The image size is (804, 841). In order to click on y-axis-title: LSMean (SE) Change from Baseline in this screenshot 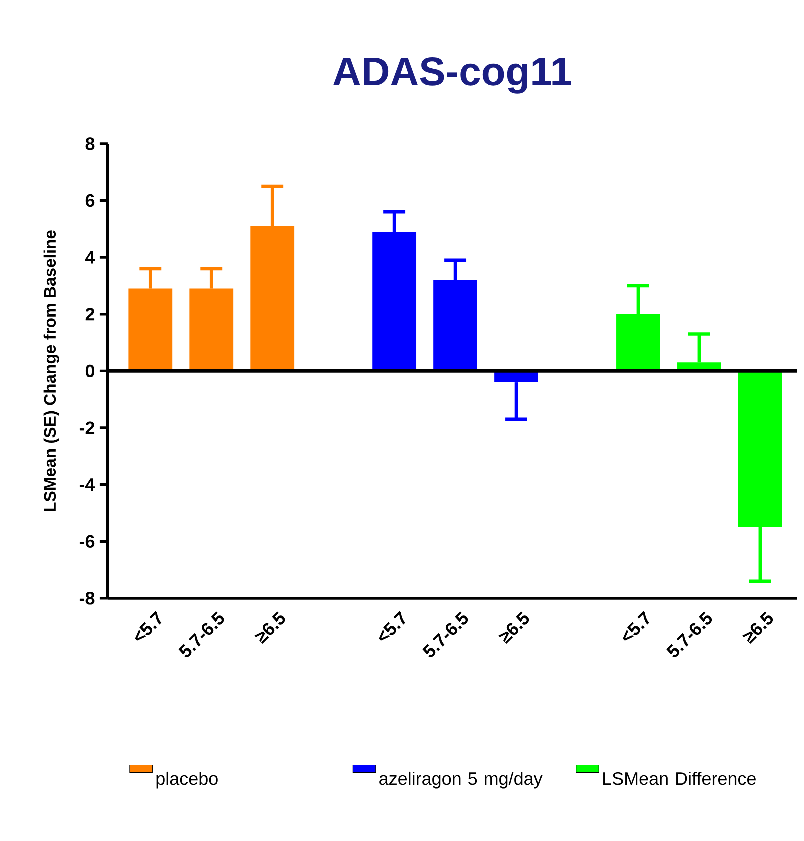, I will do `click(52, 371)`.